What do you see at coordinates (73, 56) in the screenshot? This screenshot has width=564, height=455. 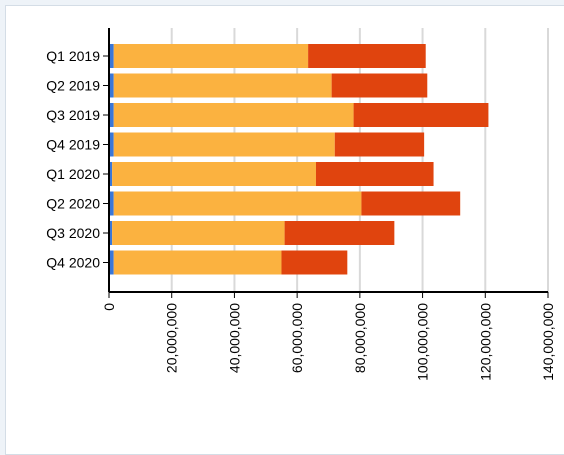 I see `y-tick-label: Q1 2019` at bounding box center [73, 56].